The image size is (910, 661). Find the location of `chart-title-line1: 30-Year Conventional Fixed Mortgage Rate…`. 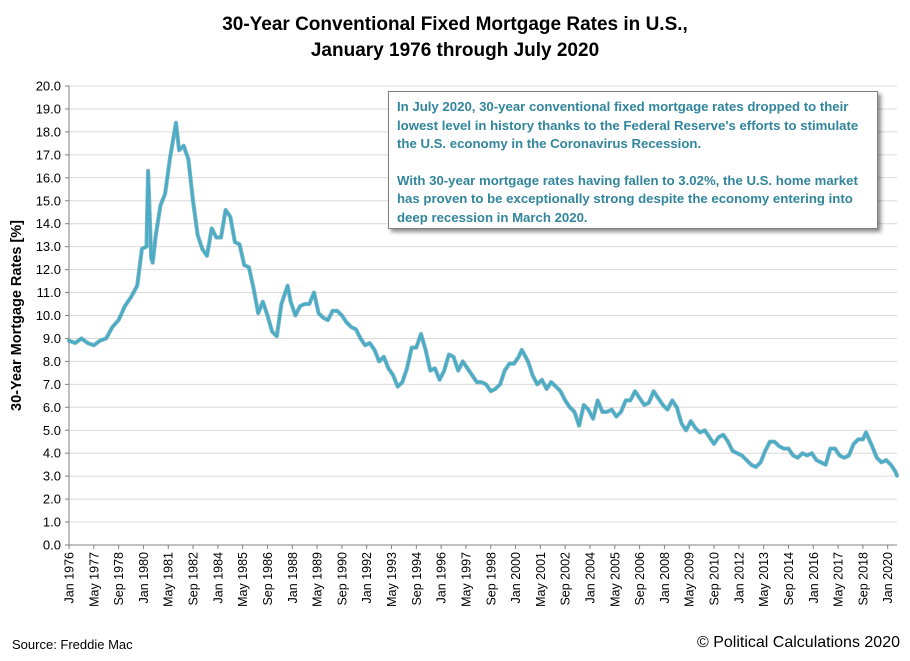

chart-title-line1: 30-Year Conventional Fixed Mortgage Rate… is located at coordinates (455, 24).